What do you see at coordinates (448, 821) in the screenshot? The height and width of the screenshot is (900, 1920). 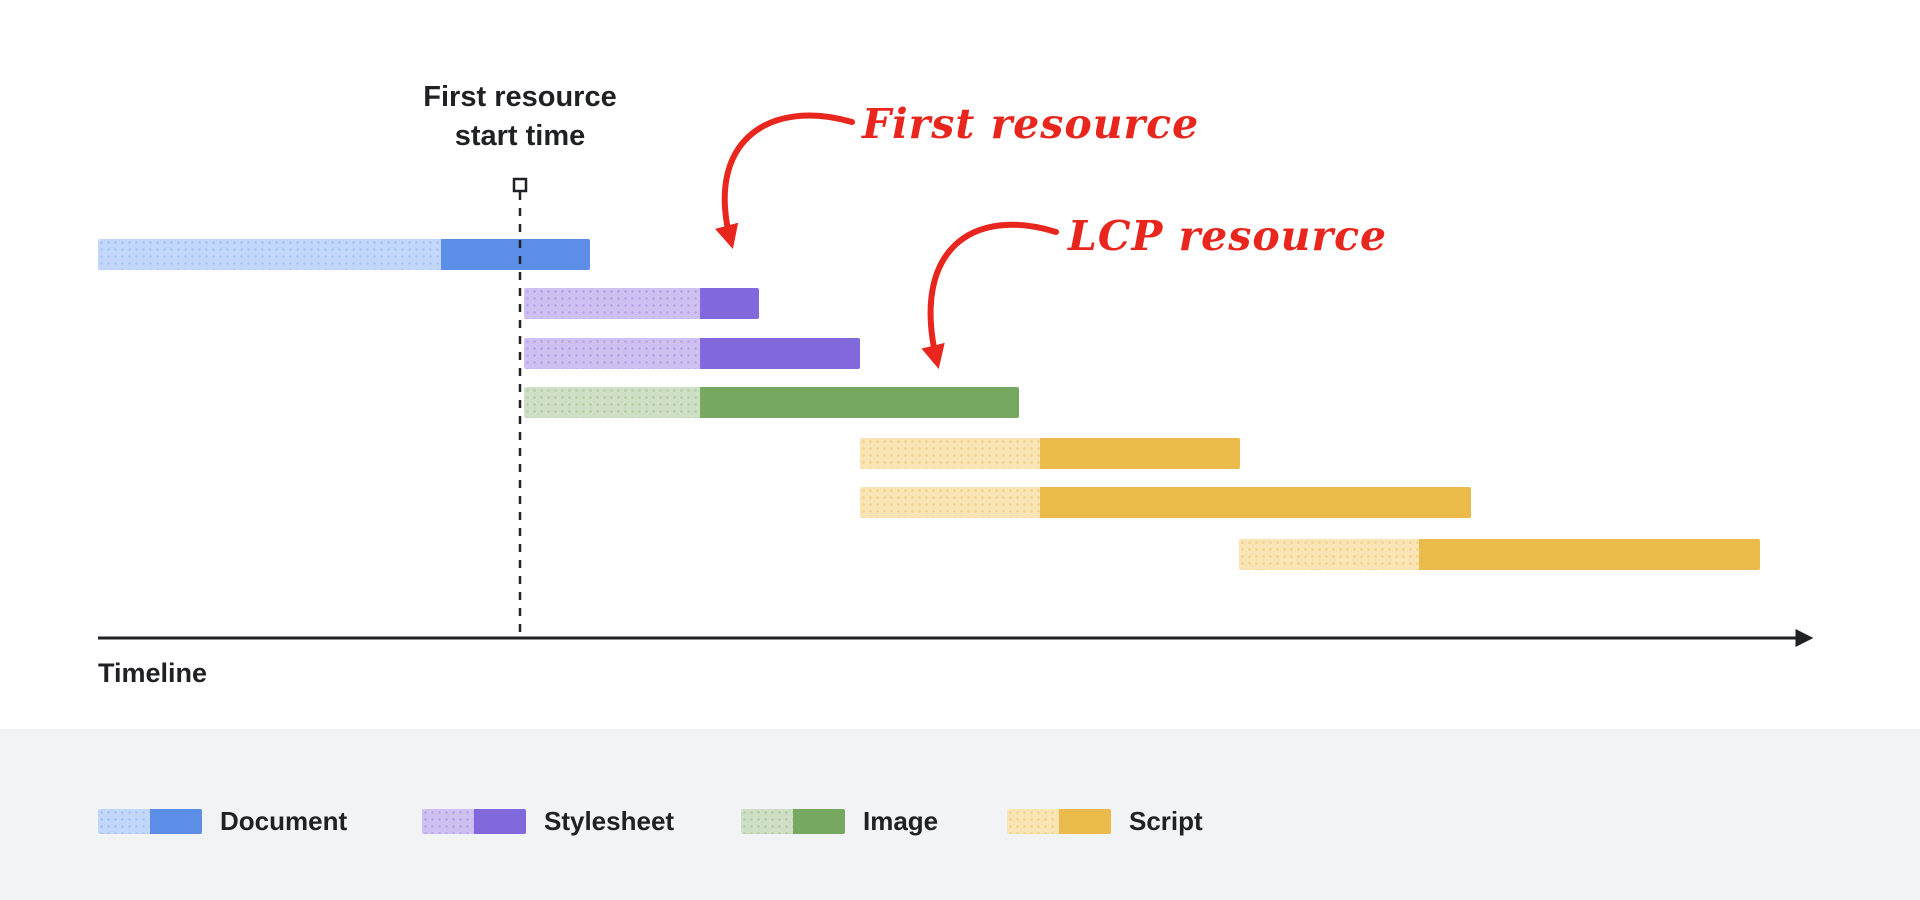 I see `legend-swatch-stylesheet-light` at bounding box center [448, 821].